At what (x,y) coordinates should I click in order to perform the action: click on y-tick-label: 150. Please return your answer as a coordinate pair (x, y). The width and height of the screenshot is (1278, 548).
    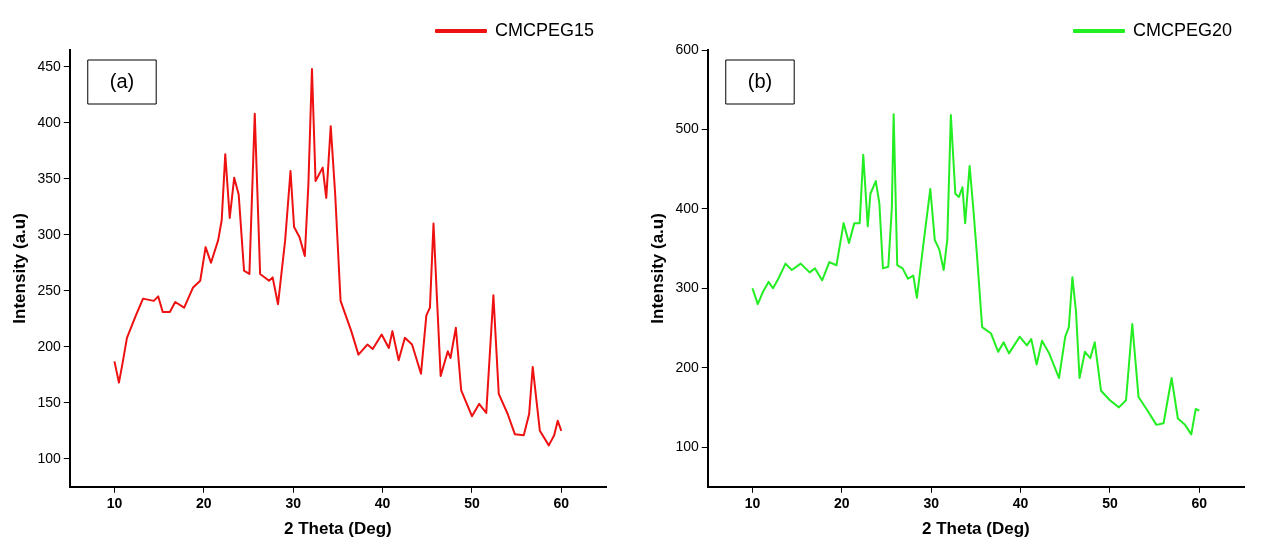
    Looking at the image, I should click on (49, 401).